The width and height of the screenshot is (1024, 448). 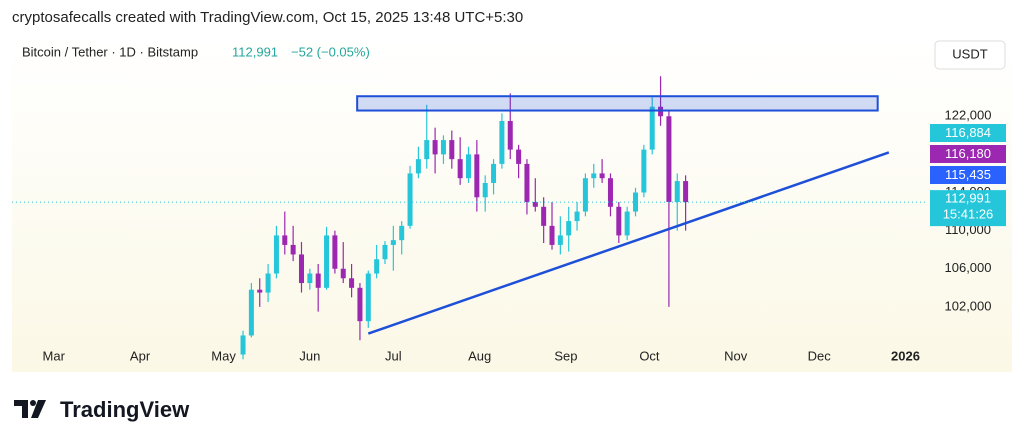 What do you see at coordinates (565, 355) in the screenshot?
I see `x-tick-label: Sep` at bounding box center [565, 355].